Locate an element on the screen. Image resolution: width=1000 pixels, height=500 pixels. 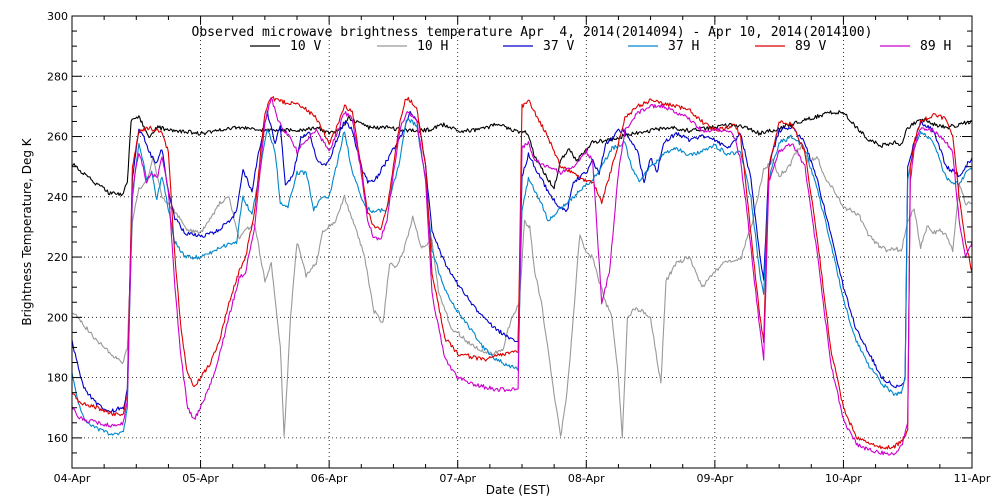
y-tick-label: 240 is located at coordinates (57, 197).